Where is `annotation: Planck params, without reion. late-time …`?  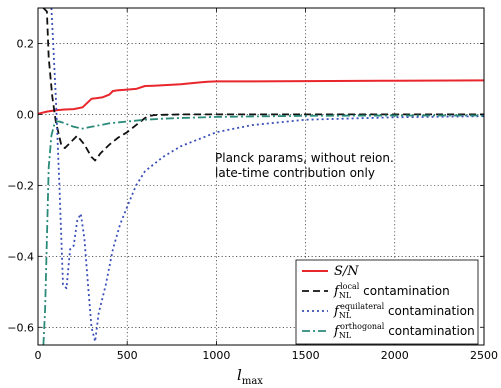
annotation: Planck params, without reion. late-time … is located at coordinates (304, 165).